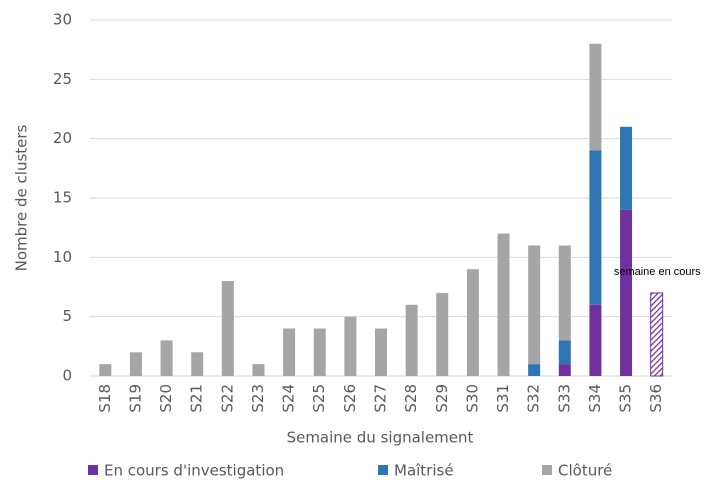 The height and width of the screenshot is (480, 720). I want to click on x-tick-label: S31, so click(503, 398).